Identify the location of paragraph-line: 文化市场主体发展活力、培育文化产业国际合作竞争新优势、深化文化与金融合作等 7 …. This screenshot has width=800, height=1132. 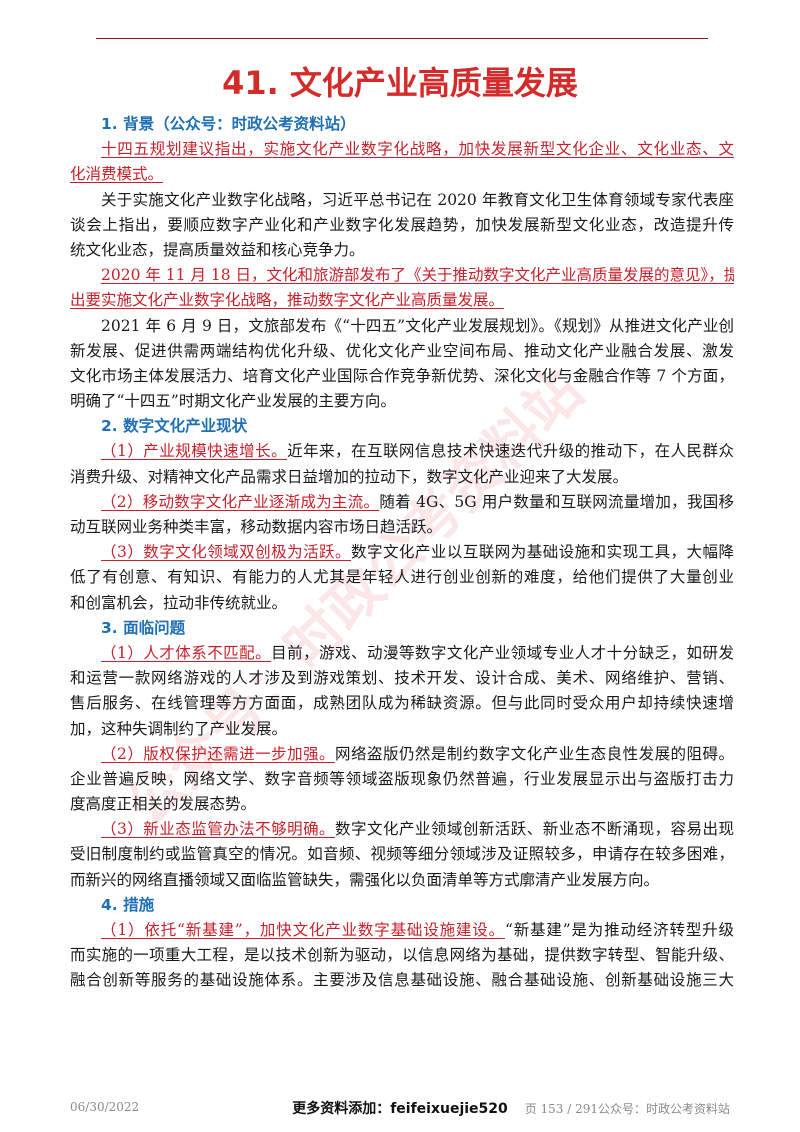
(402, 375).